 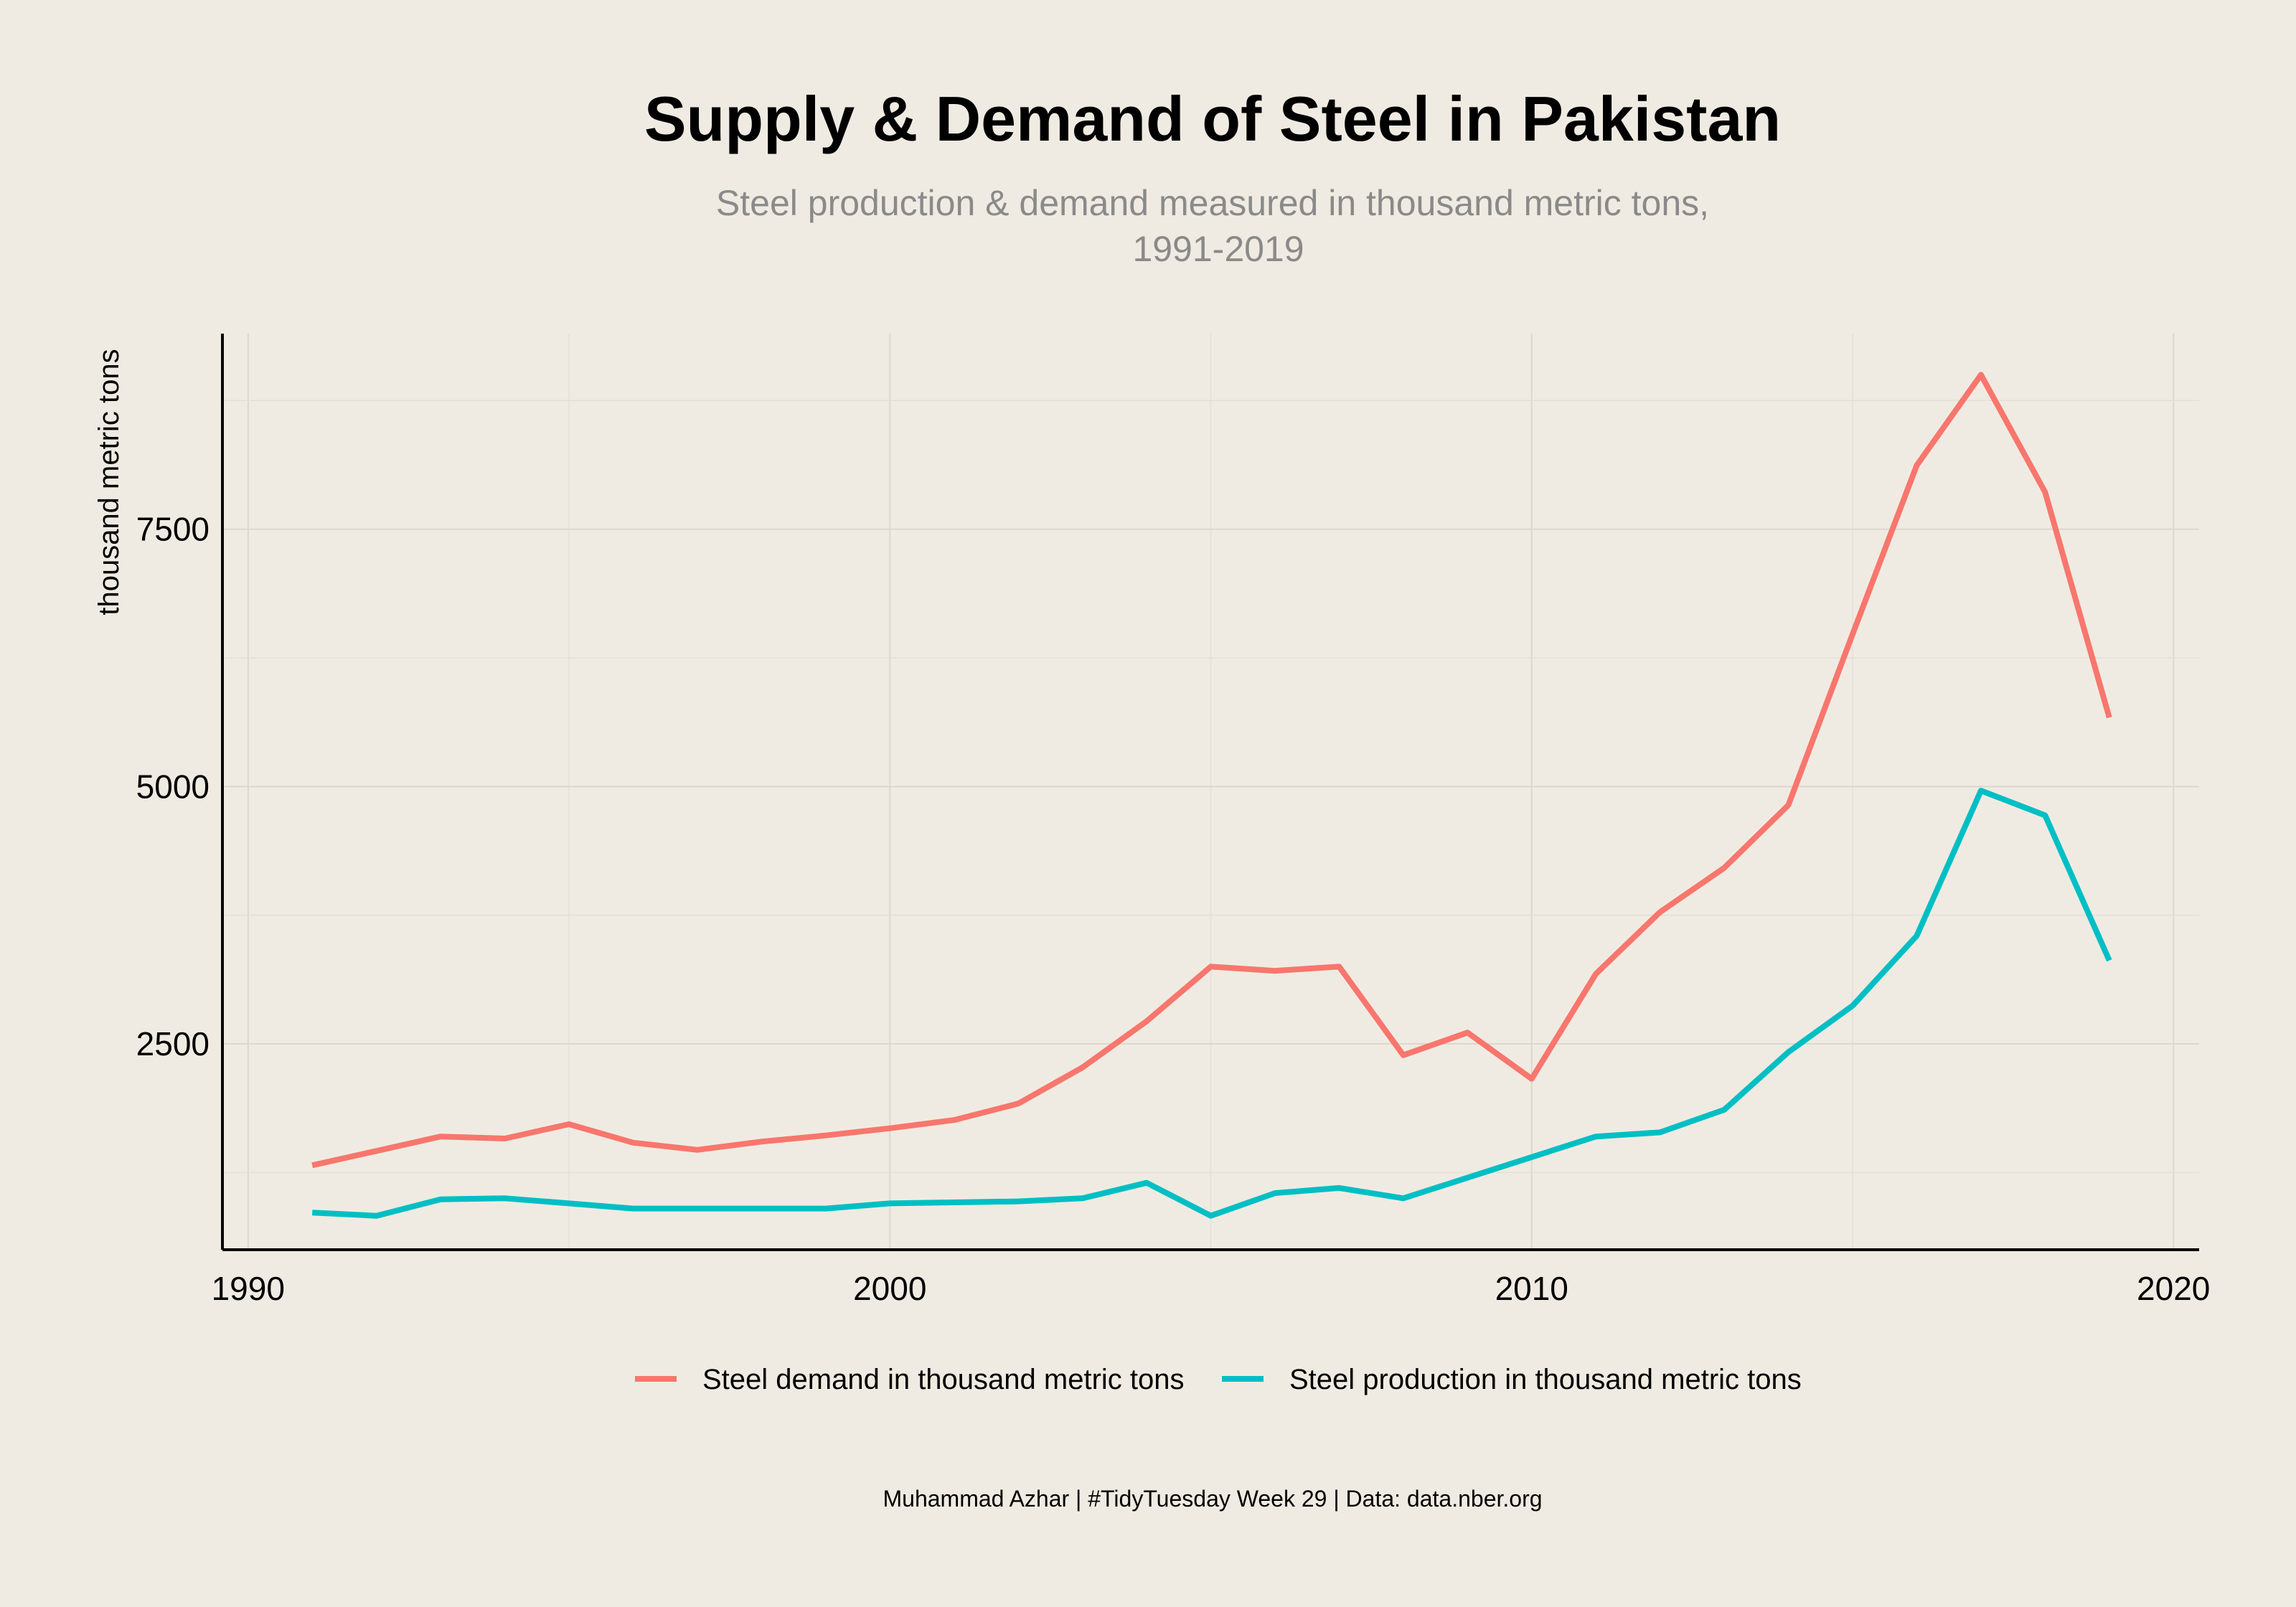 I want to click on chart-subtitle-line-2: 1991-2019, so click(x=1218, y=249).